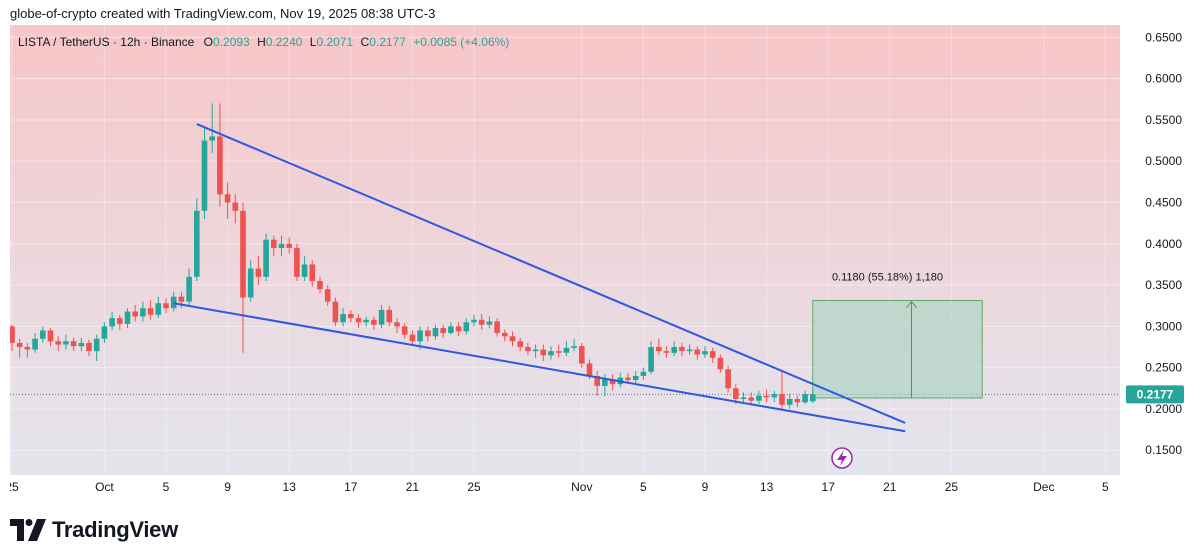 The height and width of the screenshot is (560, 1200). Describe the element at coordinates (284, 42) in the screenshot. I see `legend-high: 0.2240` at that location.